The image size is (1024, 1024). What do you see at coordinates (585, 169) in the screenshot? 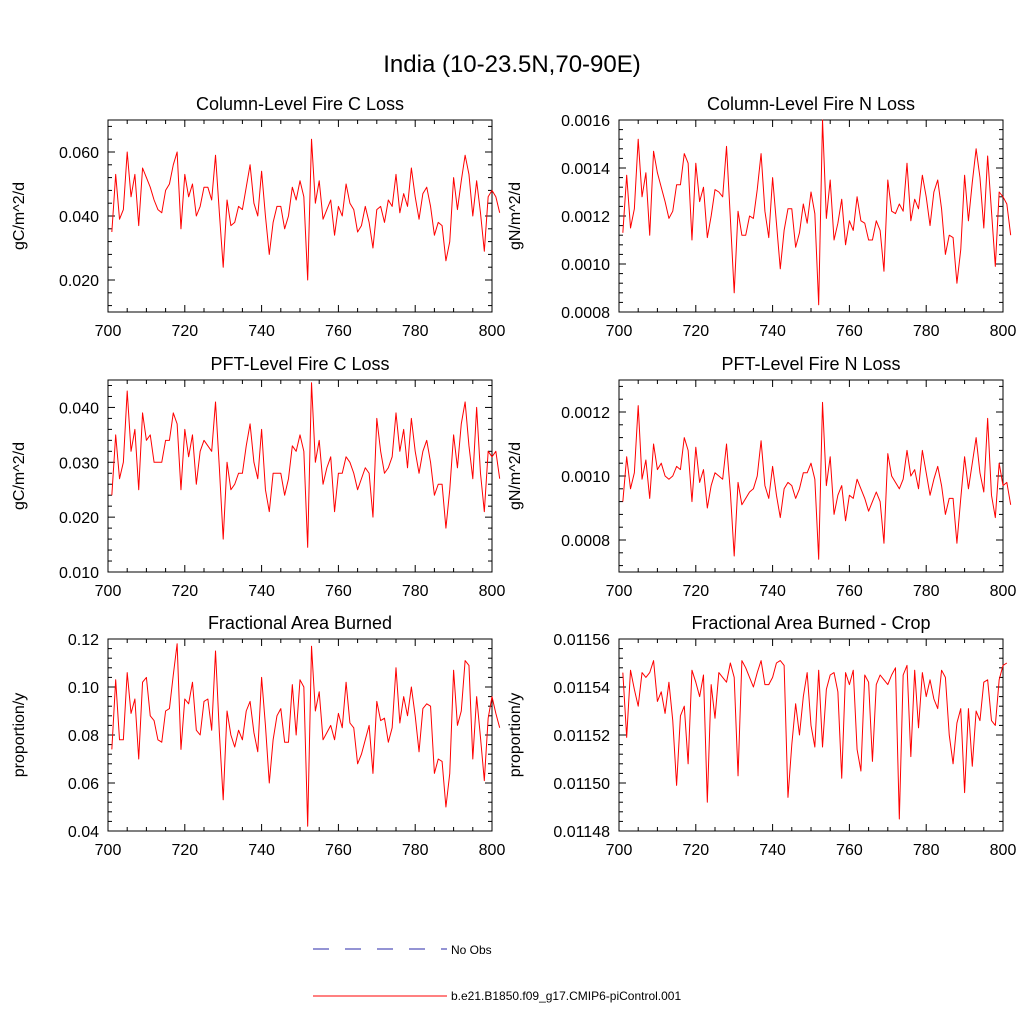
I see `y-tick-label: 0.0014` at bounding box center [585, 169].